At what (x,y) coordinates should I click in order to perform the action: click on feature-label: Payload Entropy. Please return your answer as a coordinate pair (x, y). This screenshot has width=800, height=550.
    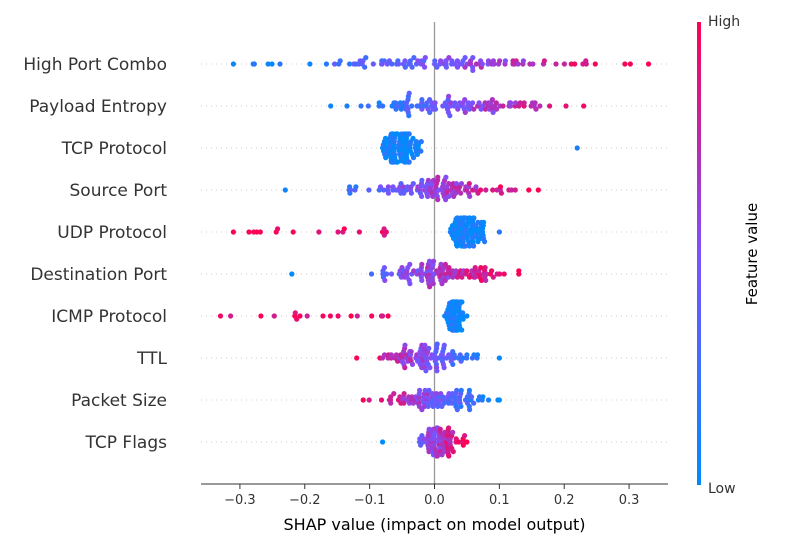
    Looking at the image, I should click on (98, 107).